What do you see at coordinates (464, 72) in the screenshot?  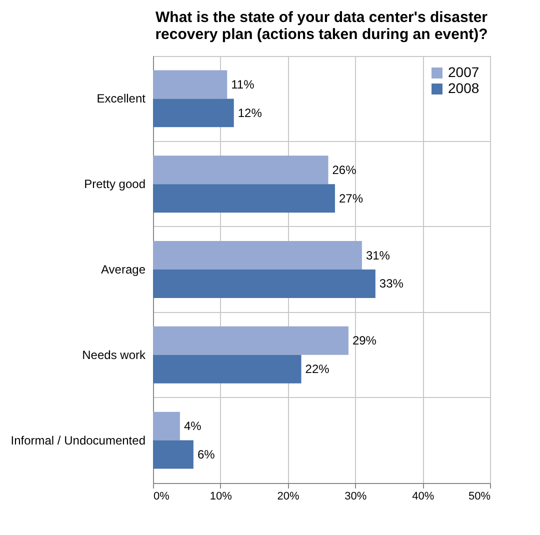 I see `legend-label: 2007` at bounding box center [464, 72].